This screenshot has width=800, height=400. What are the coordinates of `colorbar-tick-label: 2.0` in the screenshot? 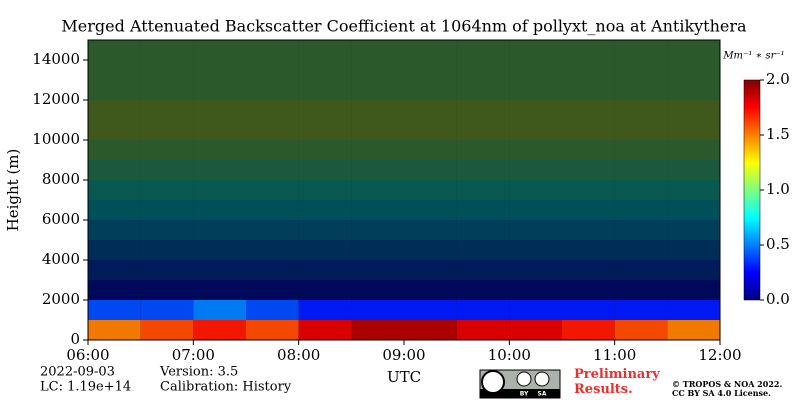 It's located at (778, 79).